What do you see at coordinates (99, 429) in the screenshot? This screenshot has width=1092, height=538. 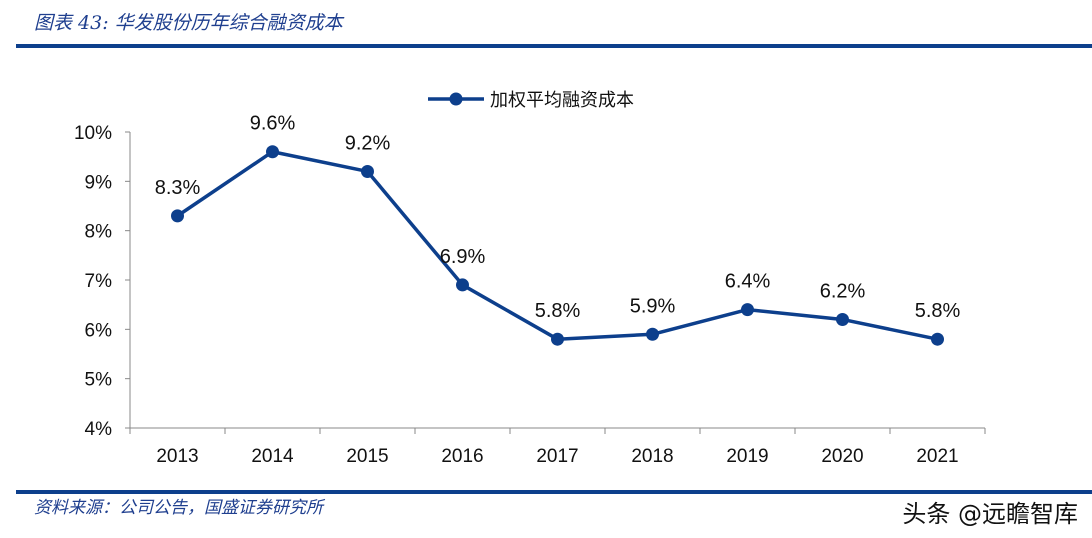 I see `y-tick-label: 4%` at bounding box center [99, 429].